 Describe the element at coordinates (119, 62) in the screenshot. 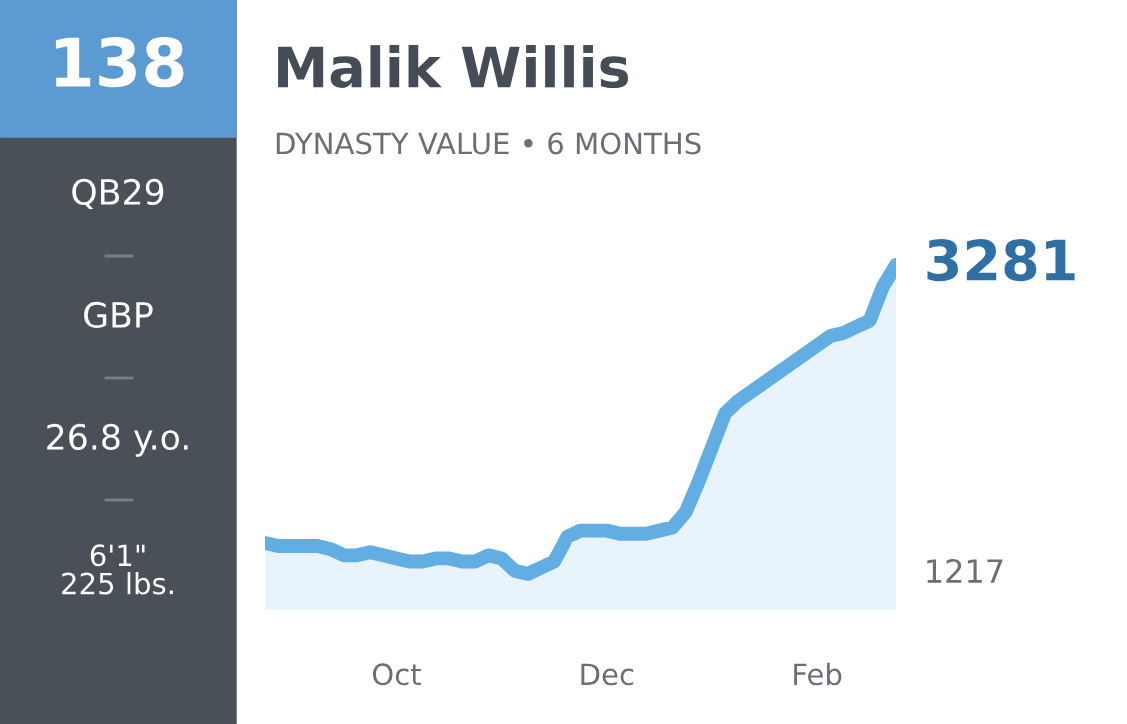

I see `text: 138` at that location.